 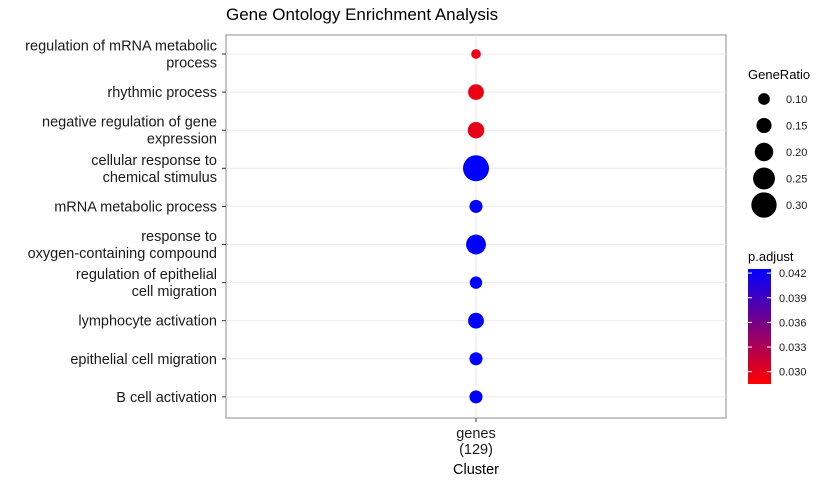 I want to click on generatio-legend-label: 0.15, so click(x=796, y=127).